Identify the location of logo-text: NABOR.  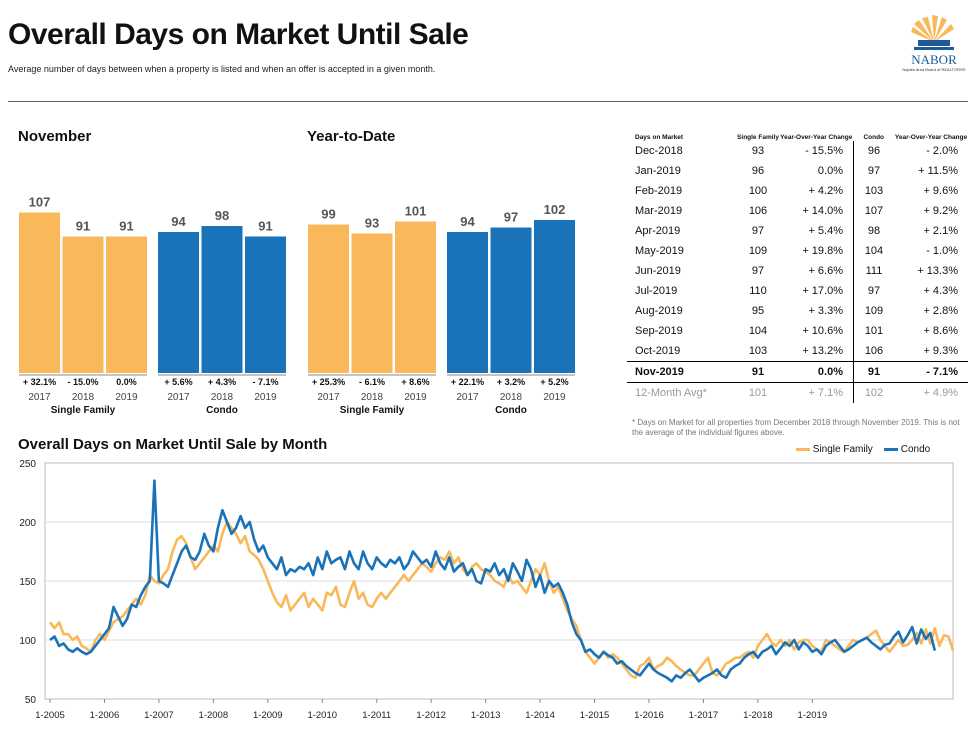
(934, 59).